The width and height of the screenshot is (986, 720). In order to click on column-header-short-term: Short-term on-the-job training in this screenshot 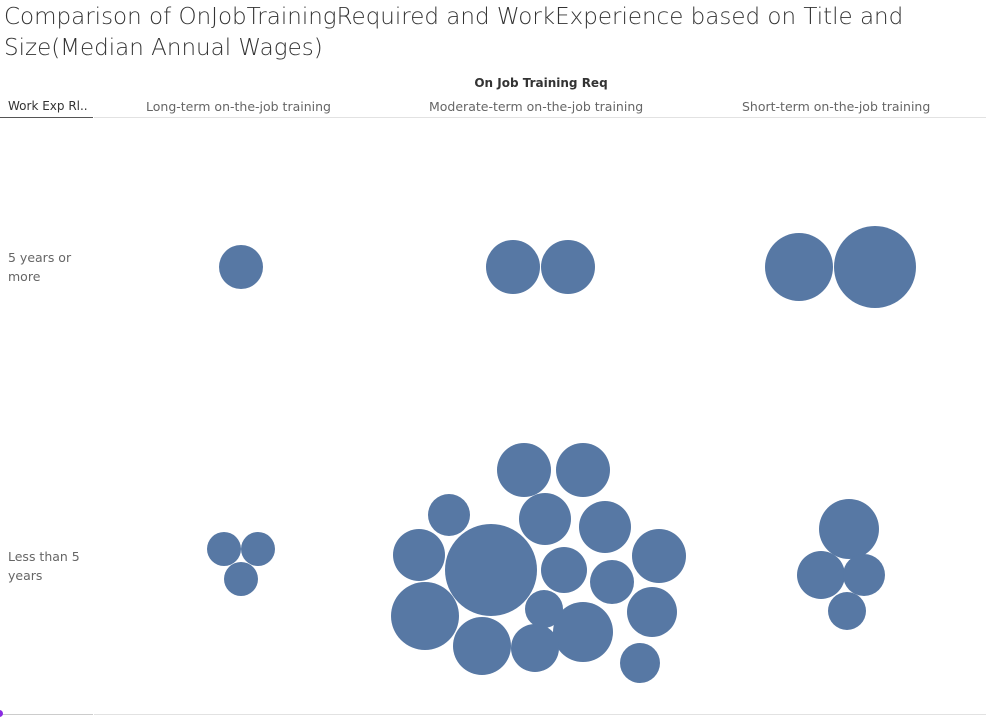, I will do `click(836, 106)`.